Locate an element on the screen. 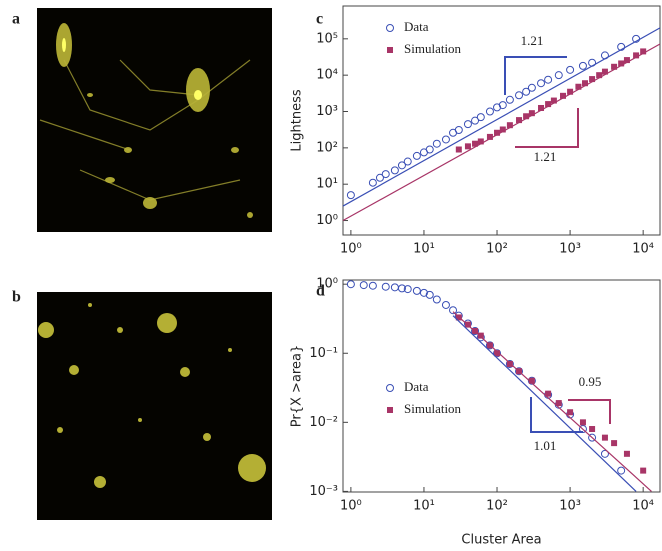 This screenshot has height=551, width=662. slope-annotation: 0.95 is located at coordinates (590, 381).